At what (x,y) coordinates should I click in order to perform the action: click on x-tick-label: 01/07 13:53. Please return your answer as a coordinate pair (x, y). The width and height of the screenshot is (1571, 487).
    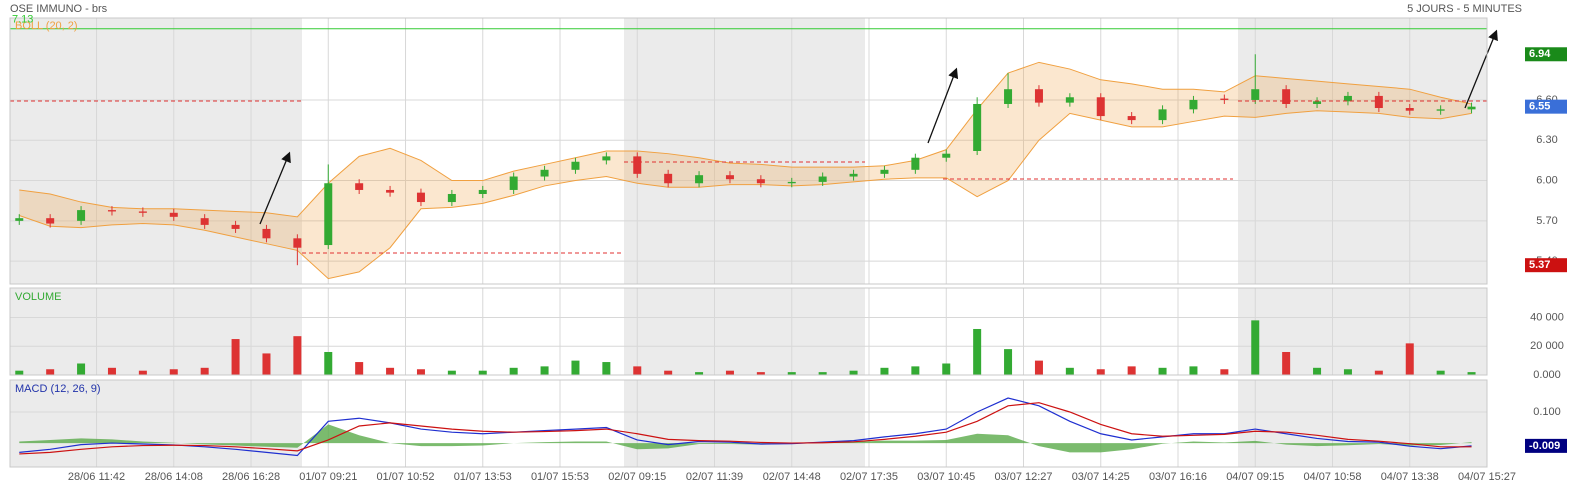
    Looking at the image, I should click on (483, 477).